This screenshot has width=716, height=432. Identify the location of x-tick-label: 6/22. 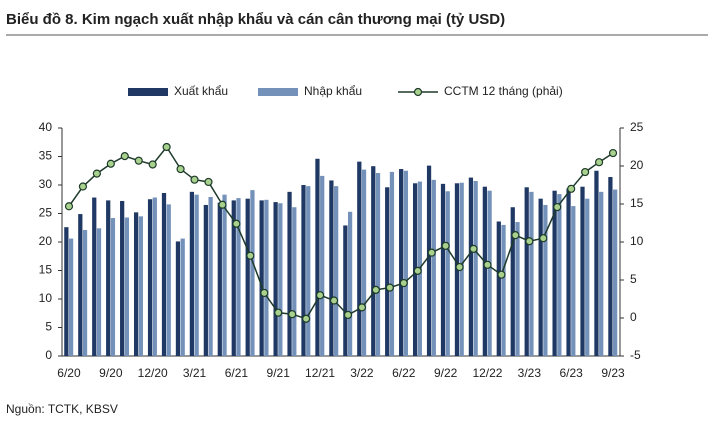
(404, 373).